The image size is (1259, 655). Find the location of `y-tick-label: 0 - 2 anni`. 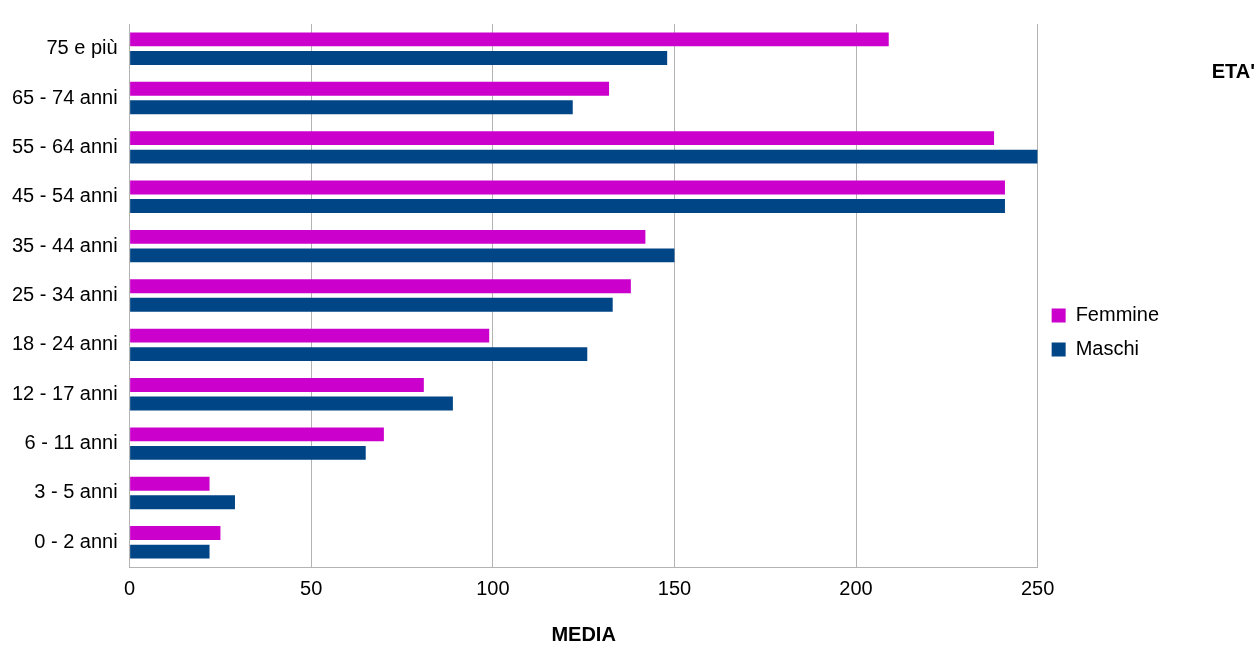

y-tick-label: 0 - 2 anni is located at coordinates (76, 540).